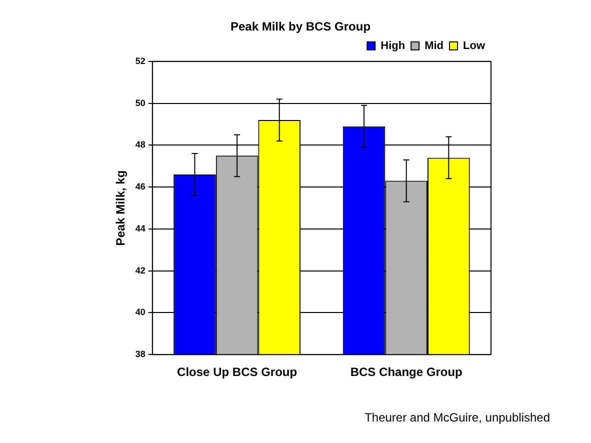 This screenshot has height=443, width=591. Describe the element at coordinates (393, 46) in the screenshot. I see `legend-label: High` at that location.